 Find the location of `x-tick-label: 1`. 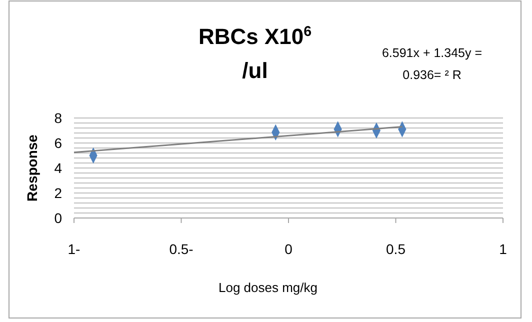

x-tick-label: 1 is located at coordinates (503, 249).